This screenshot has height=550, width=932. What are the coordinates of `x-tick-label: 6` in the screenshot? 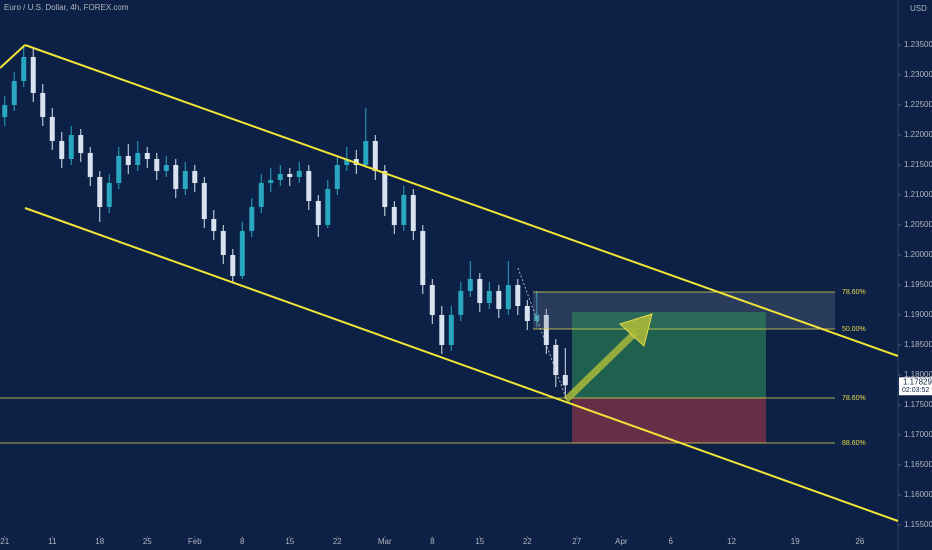 It's located at (671, 541).